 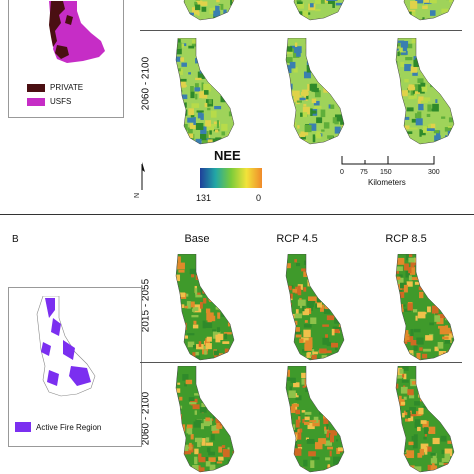 I want to click on legend-private-label: PRIVATE, so click(x=67, y=87).